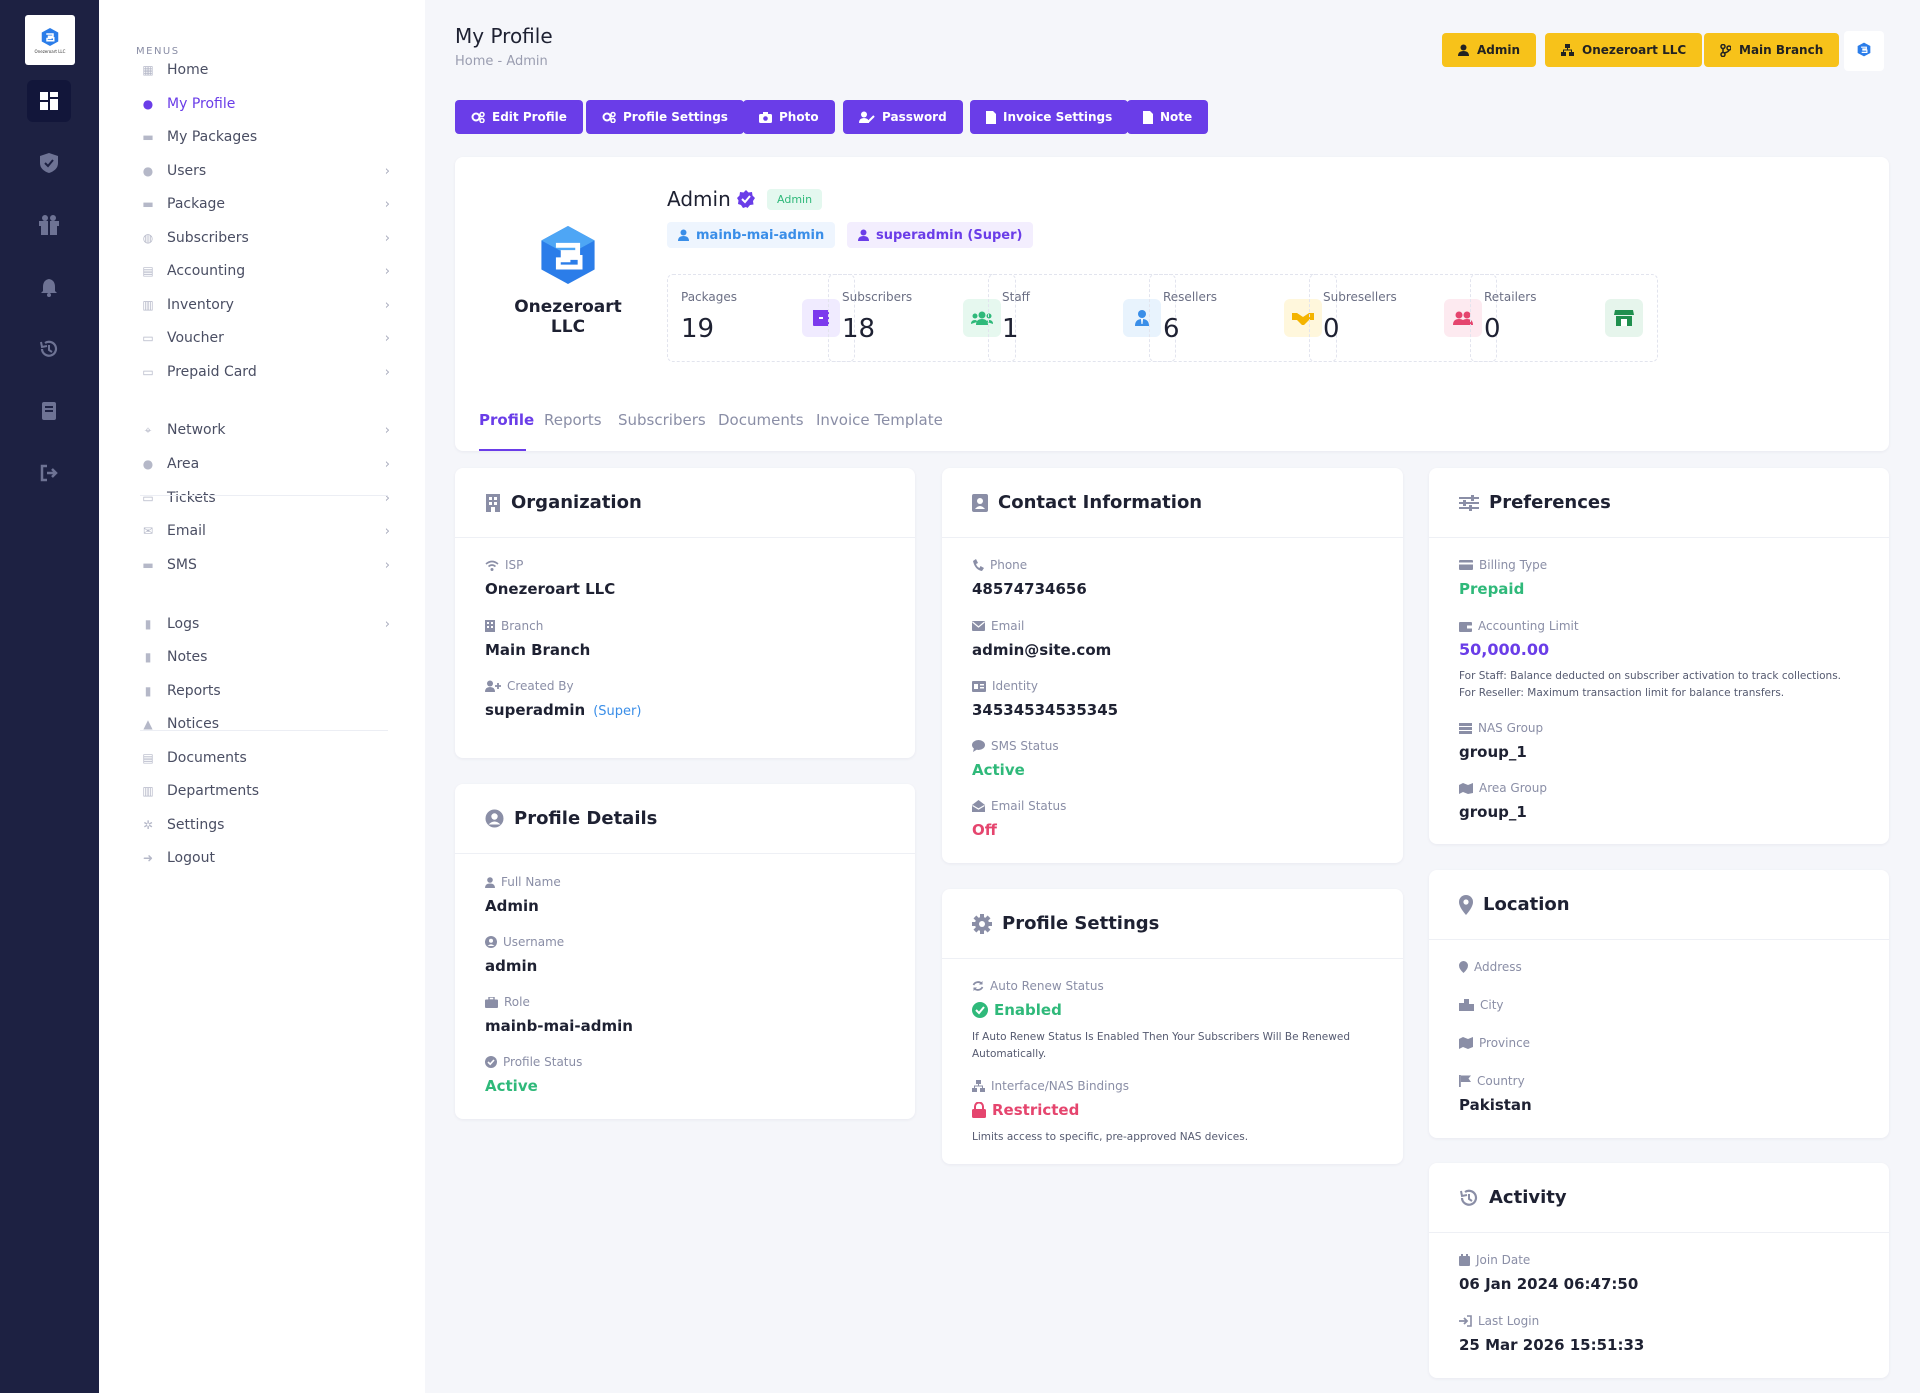 This screenshot has height=1393, width=1920. What do you see at coordinates (49, 225) in the screenshot?
I see `rail-gift-icon` at bounding box center [49, 225].